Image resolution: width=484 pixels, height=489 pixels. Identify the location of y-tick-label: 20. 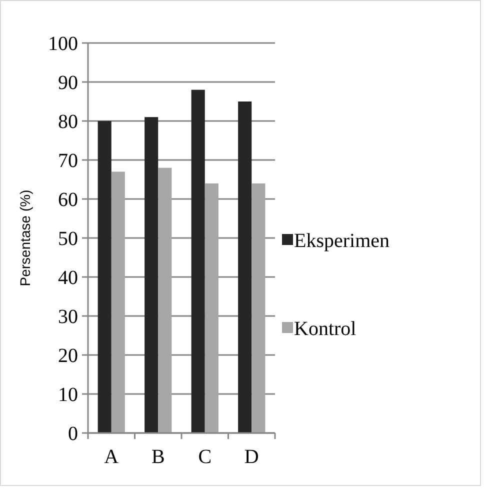
(68, 356).